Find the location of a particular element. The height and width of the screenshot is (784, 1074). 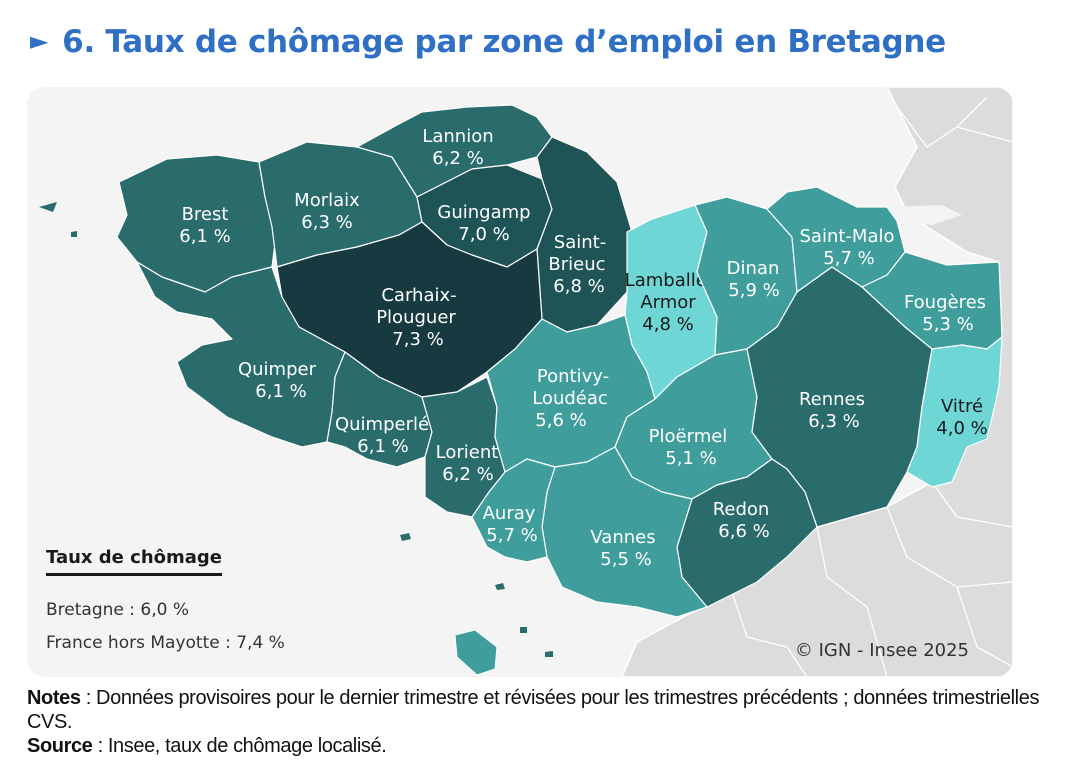

zone-rate-auray: 5,7 % is located at coordinates (511, 535).